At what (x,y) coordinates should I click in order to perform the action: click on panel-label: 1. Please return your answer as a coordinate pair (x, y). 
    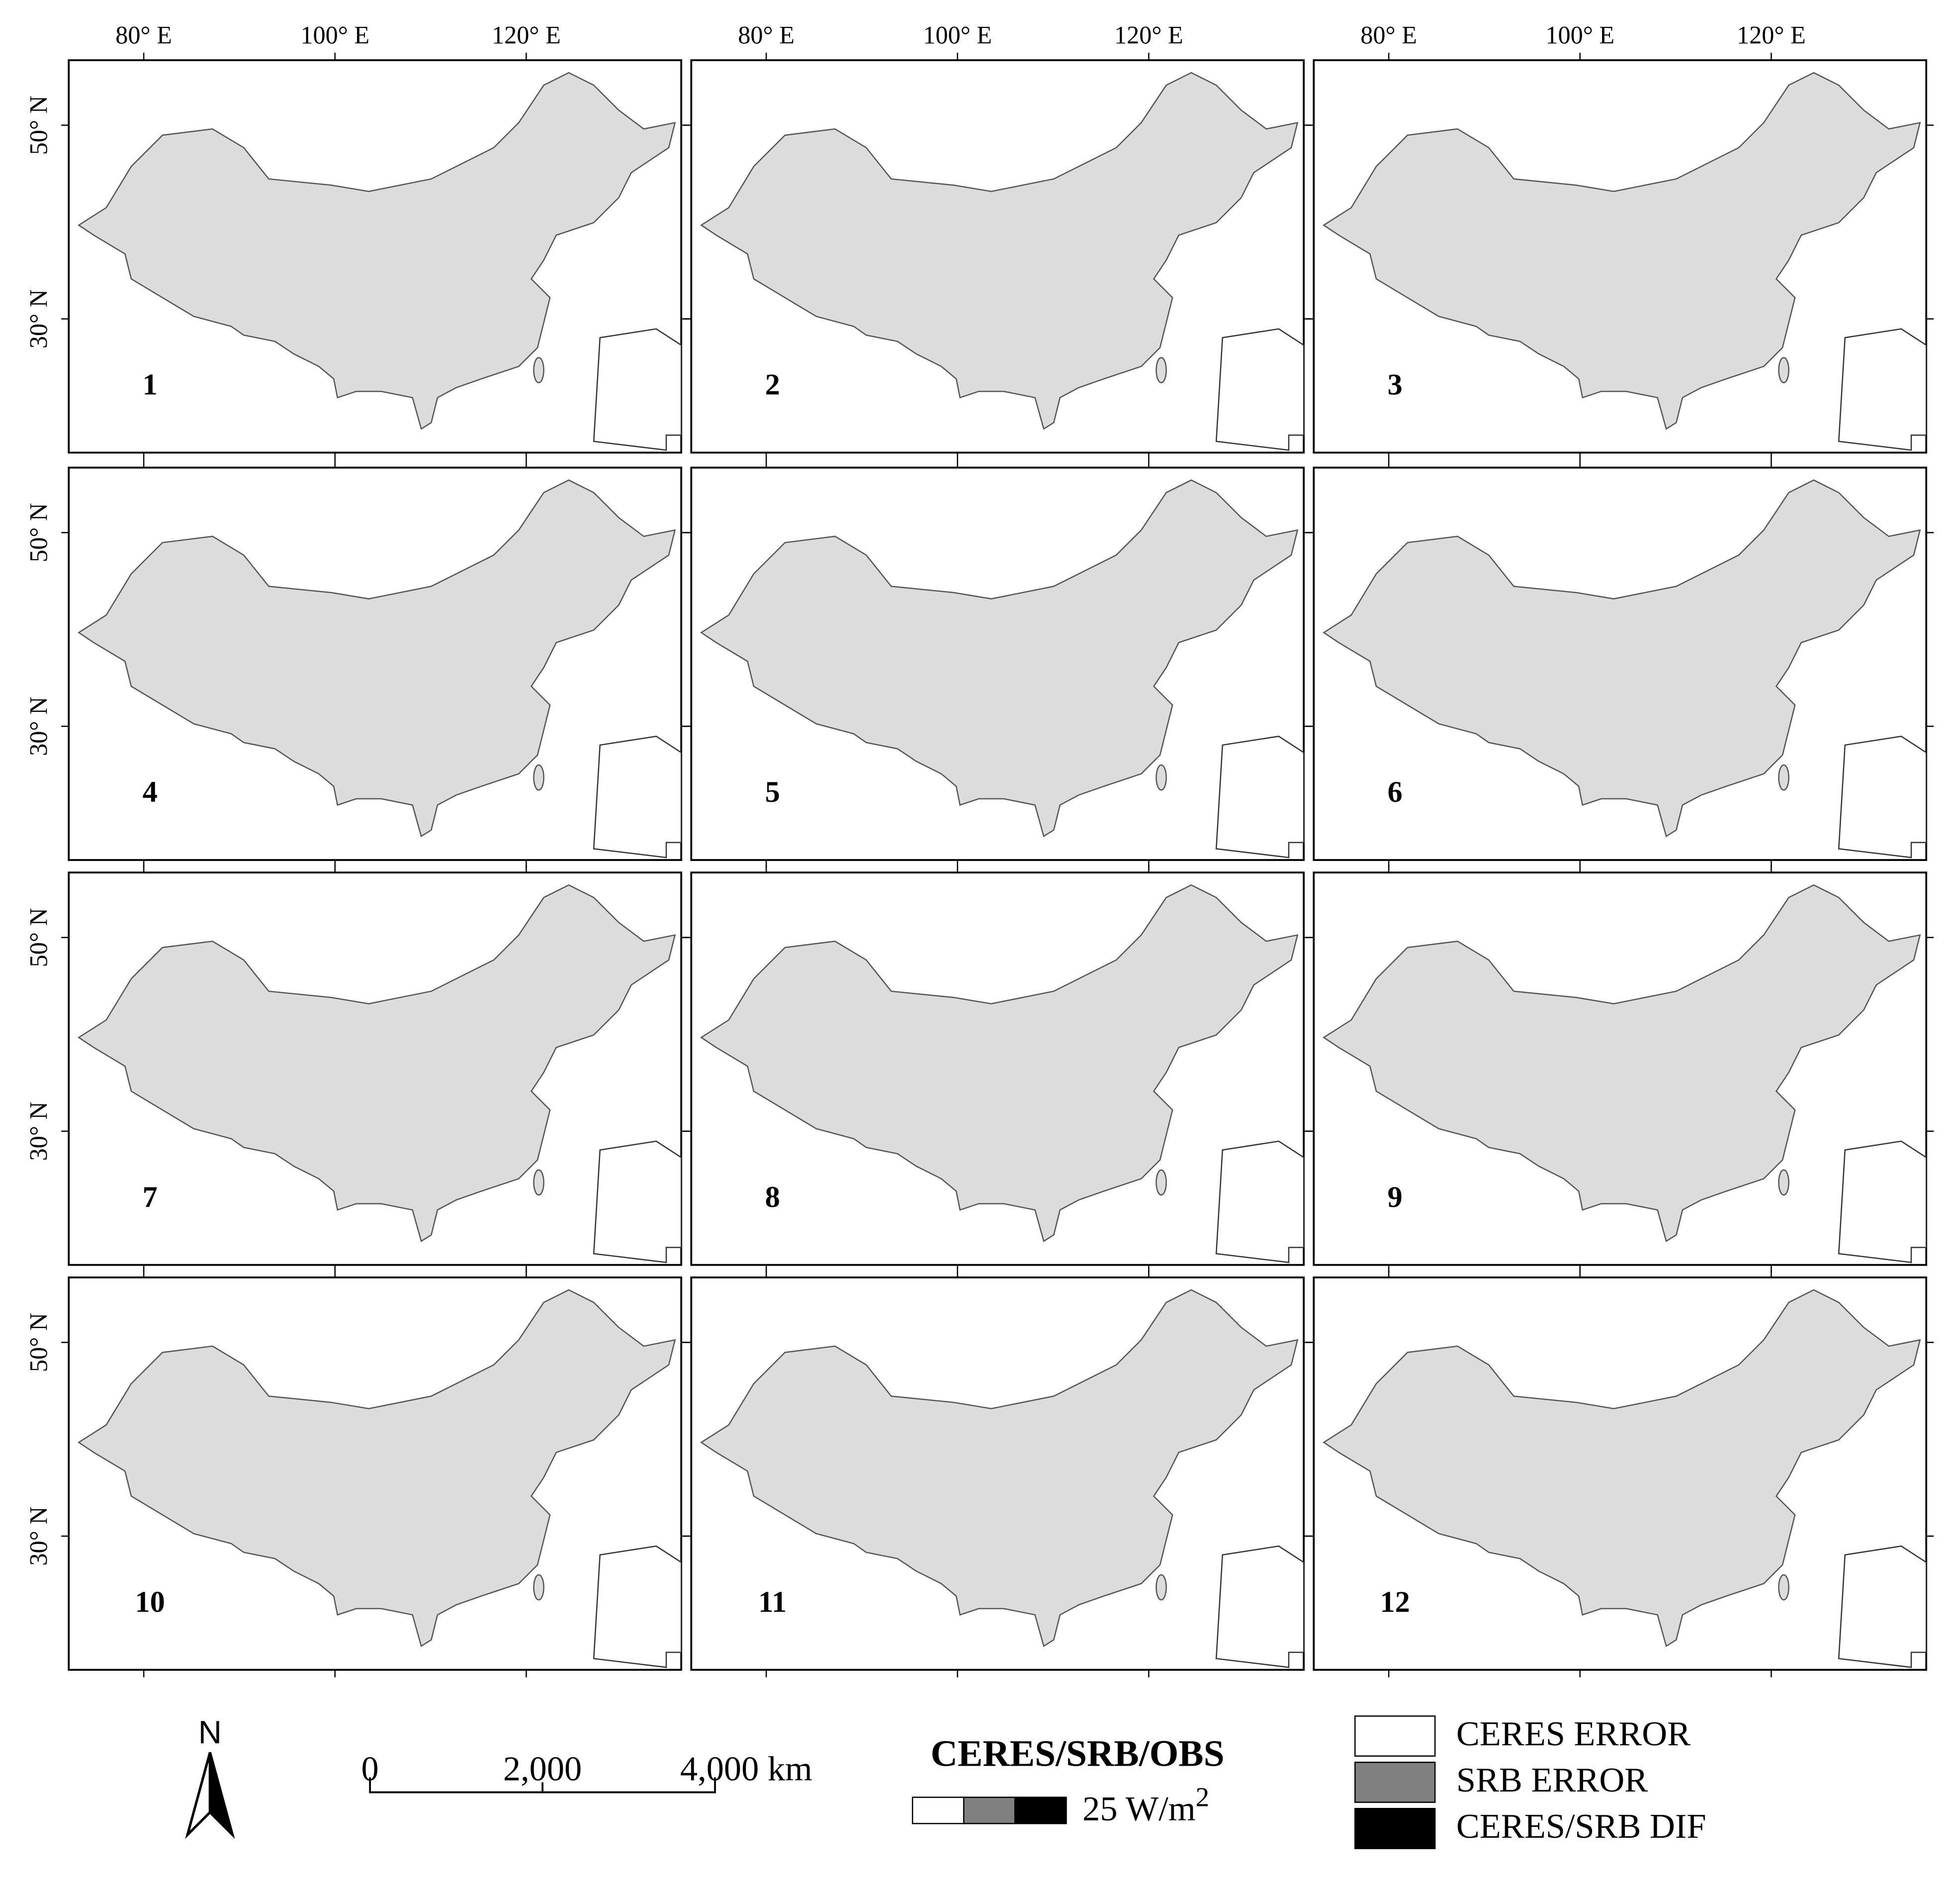
    Looking at the image, I should click on (150, 385).